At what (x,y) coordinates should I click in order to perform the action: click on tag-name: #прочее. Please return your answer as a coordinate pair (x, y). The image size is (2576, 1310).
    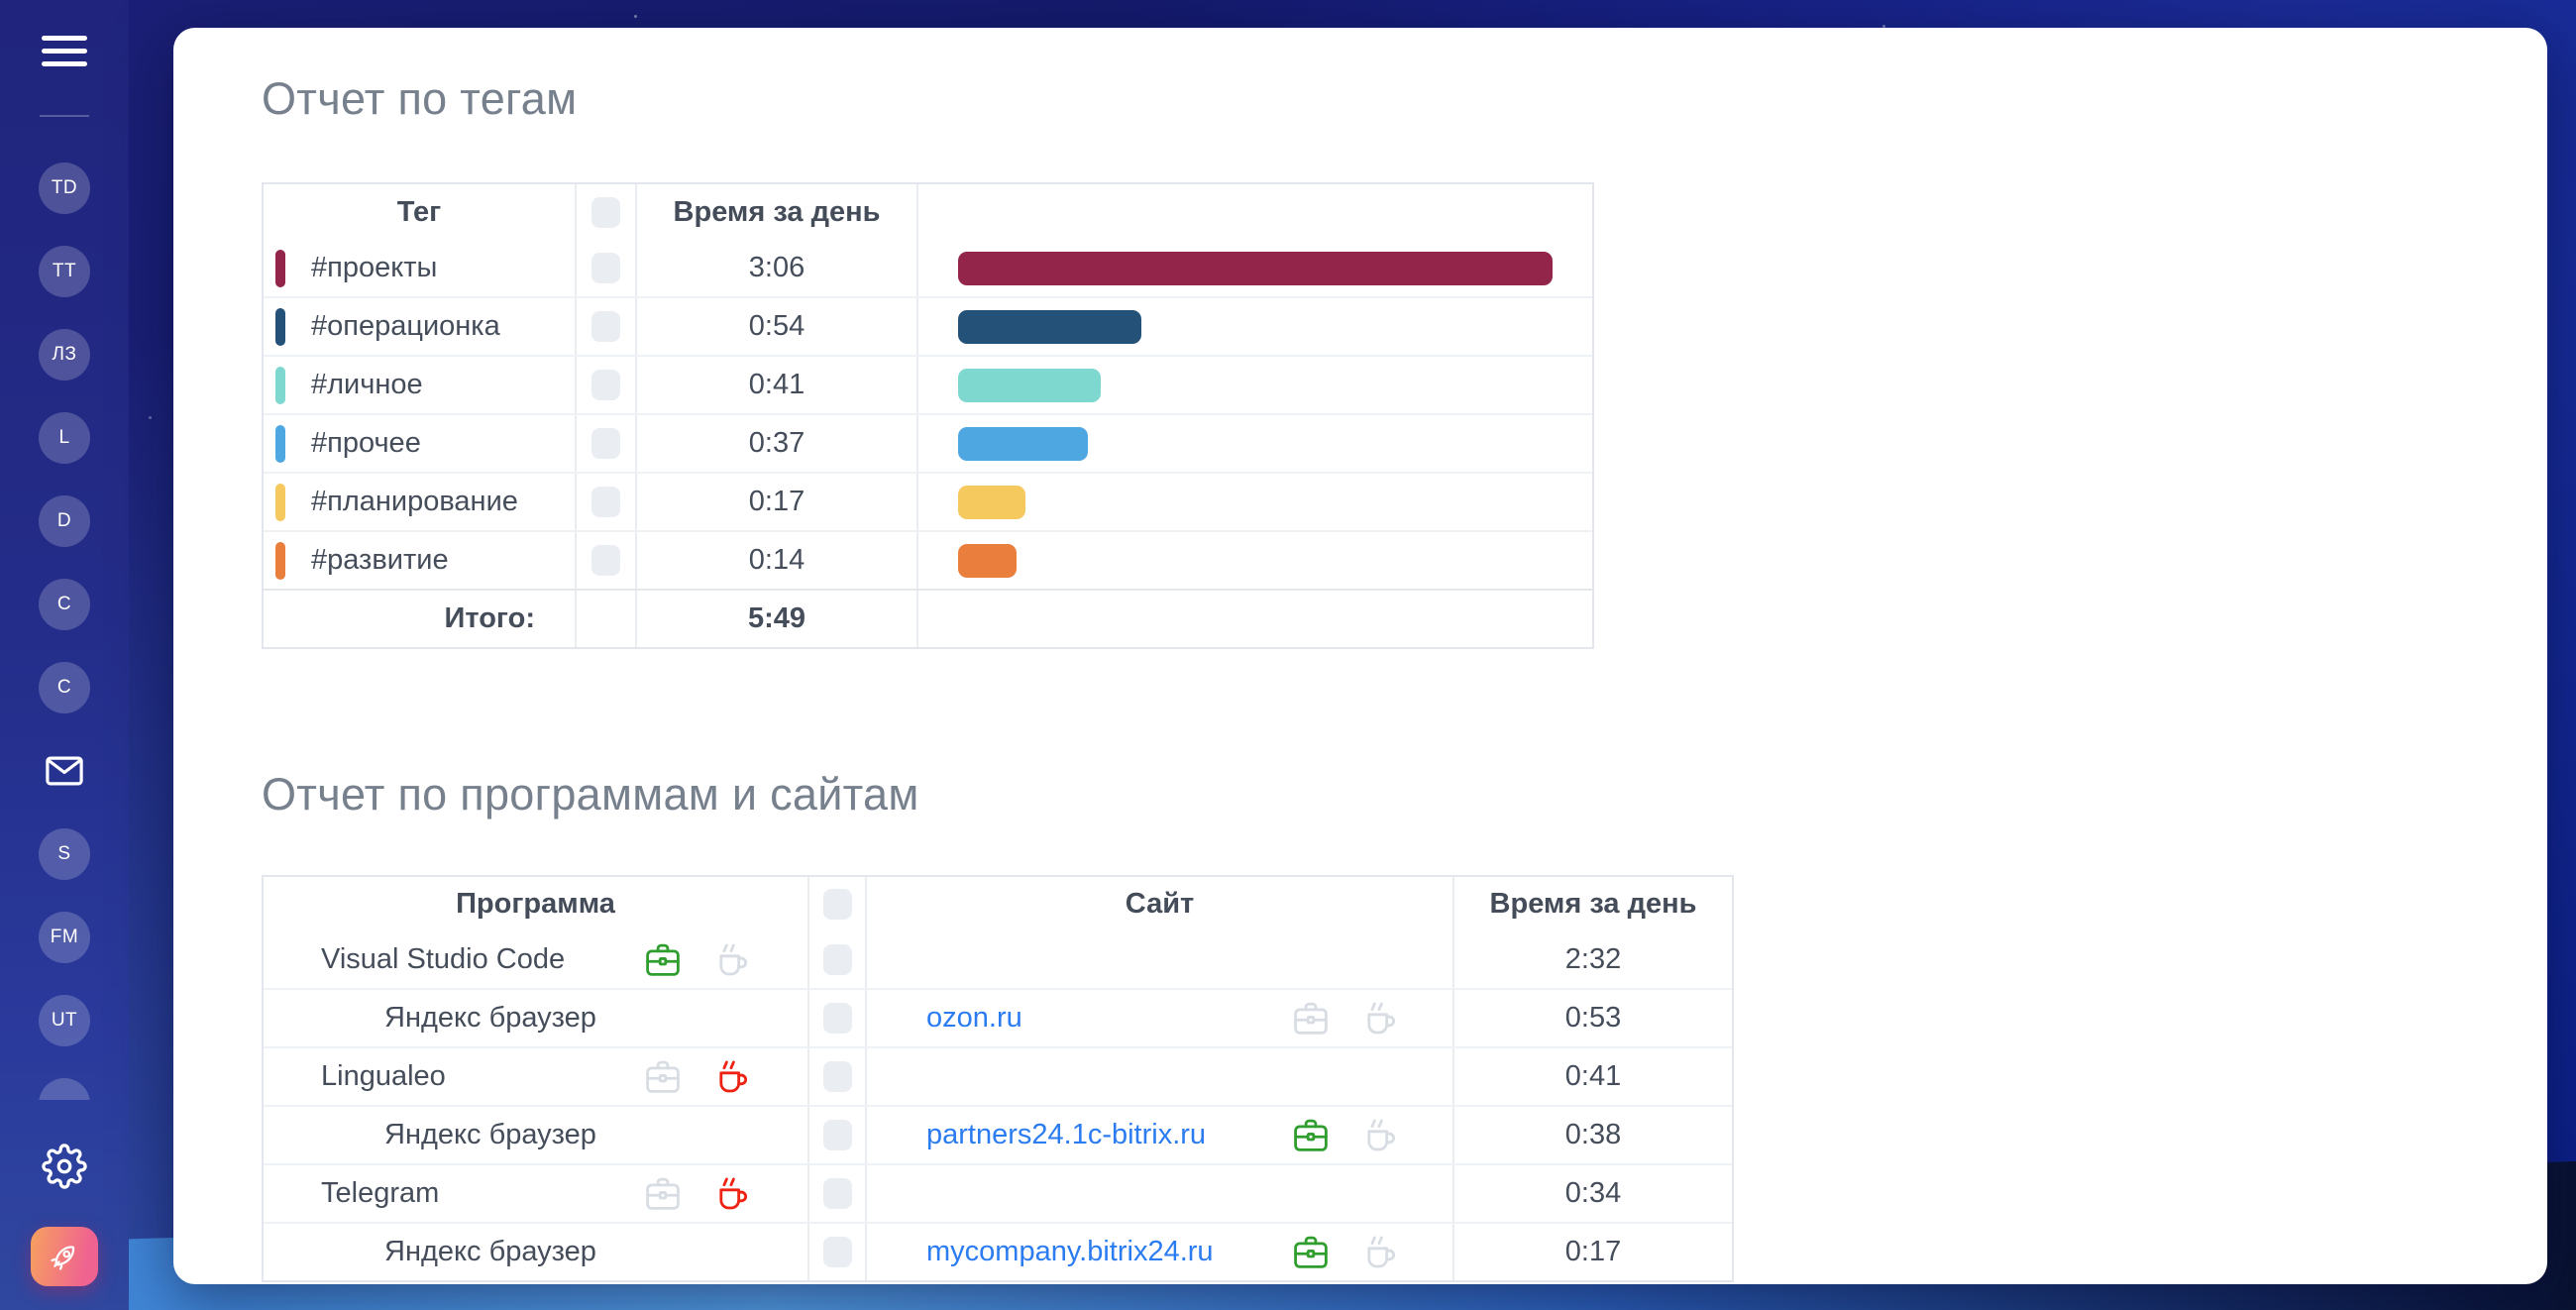
    Looking at the image, I should click on (366, 443).